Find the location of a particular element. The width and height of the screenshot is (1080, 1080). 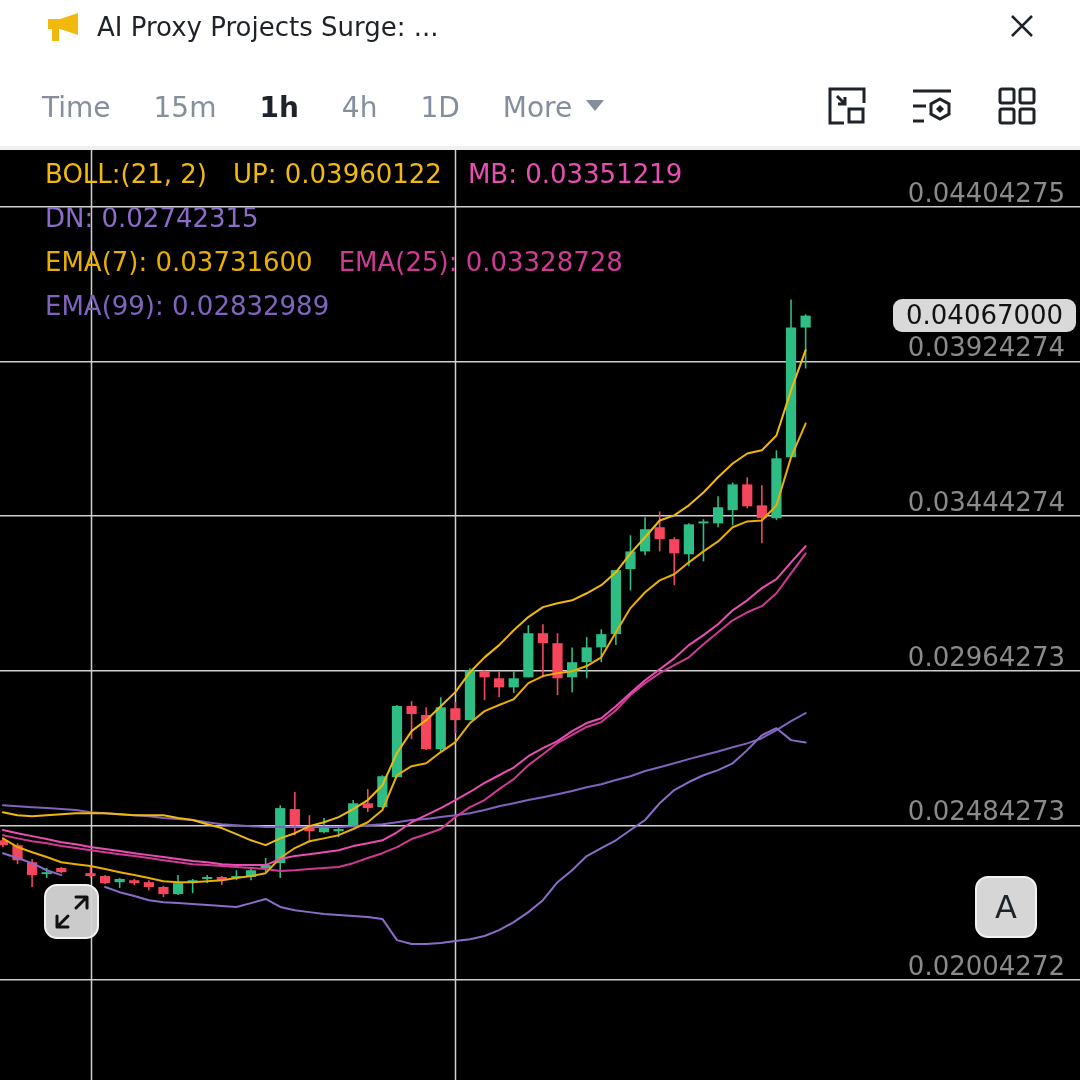

y-tick-label: 0.02484273 is located at coordinates (986, 811).